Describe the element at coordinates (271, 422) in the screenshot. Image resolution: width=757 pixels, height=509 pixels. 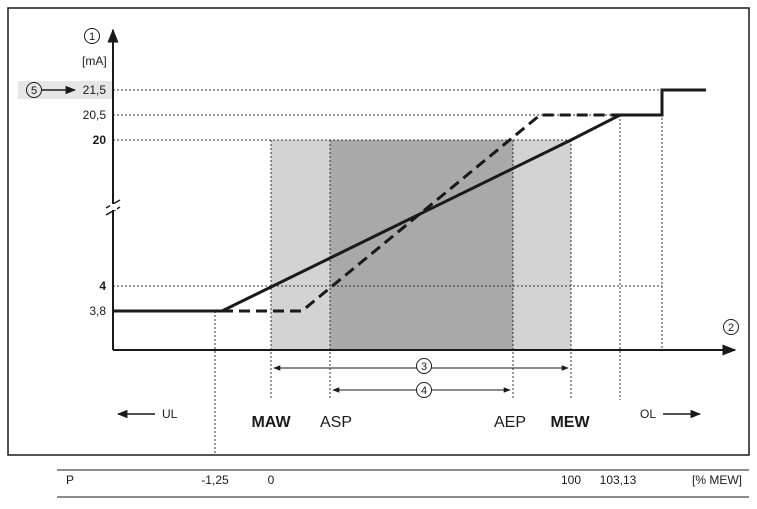
I see `label-maw: MAW` at that location.